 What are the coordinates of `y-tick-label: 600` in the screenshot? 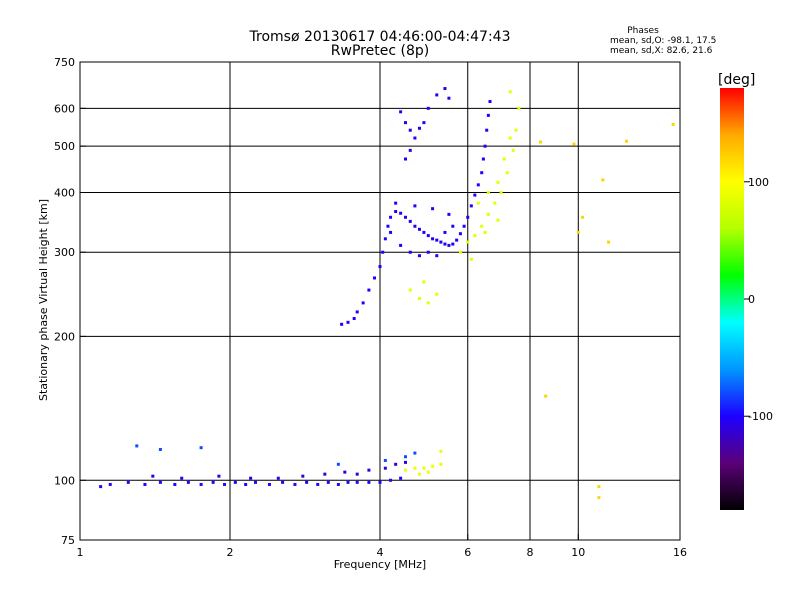 It's located at (64, 108).